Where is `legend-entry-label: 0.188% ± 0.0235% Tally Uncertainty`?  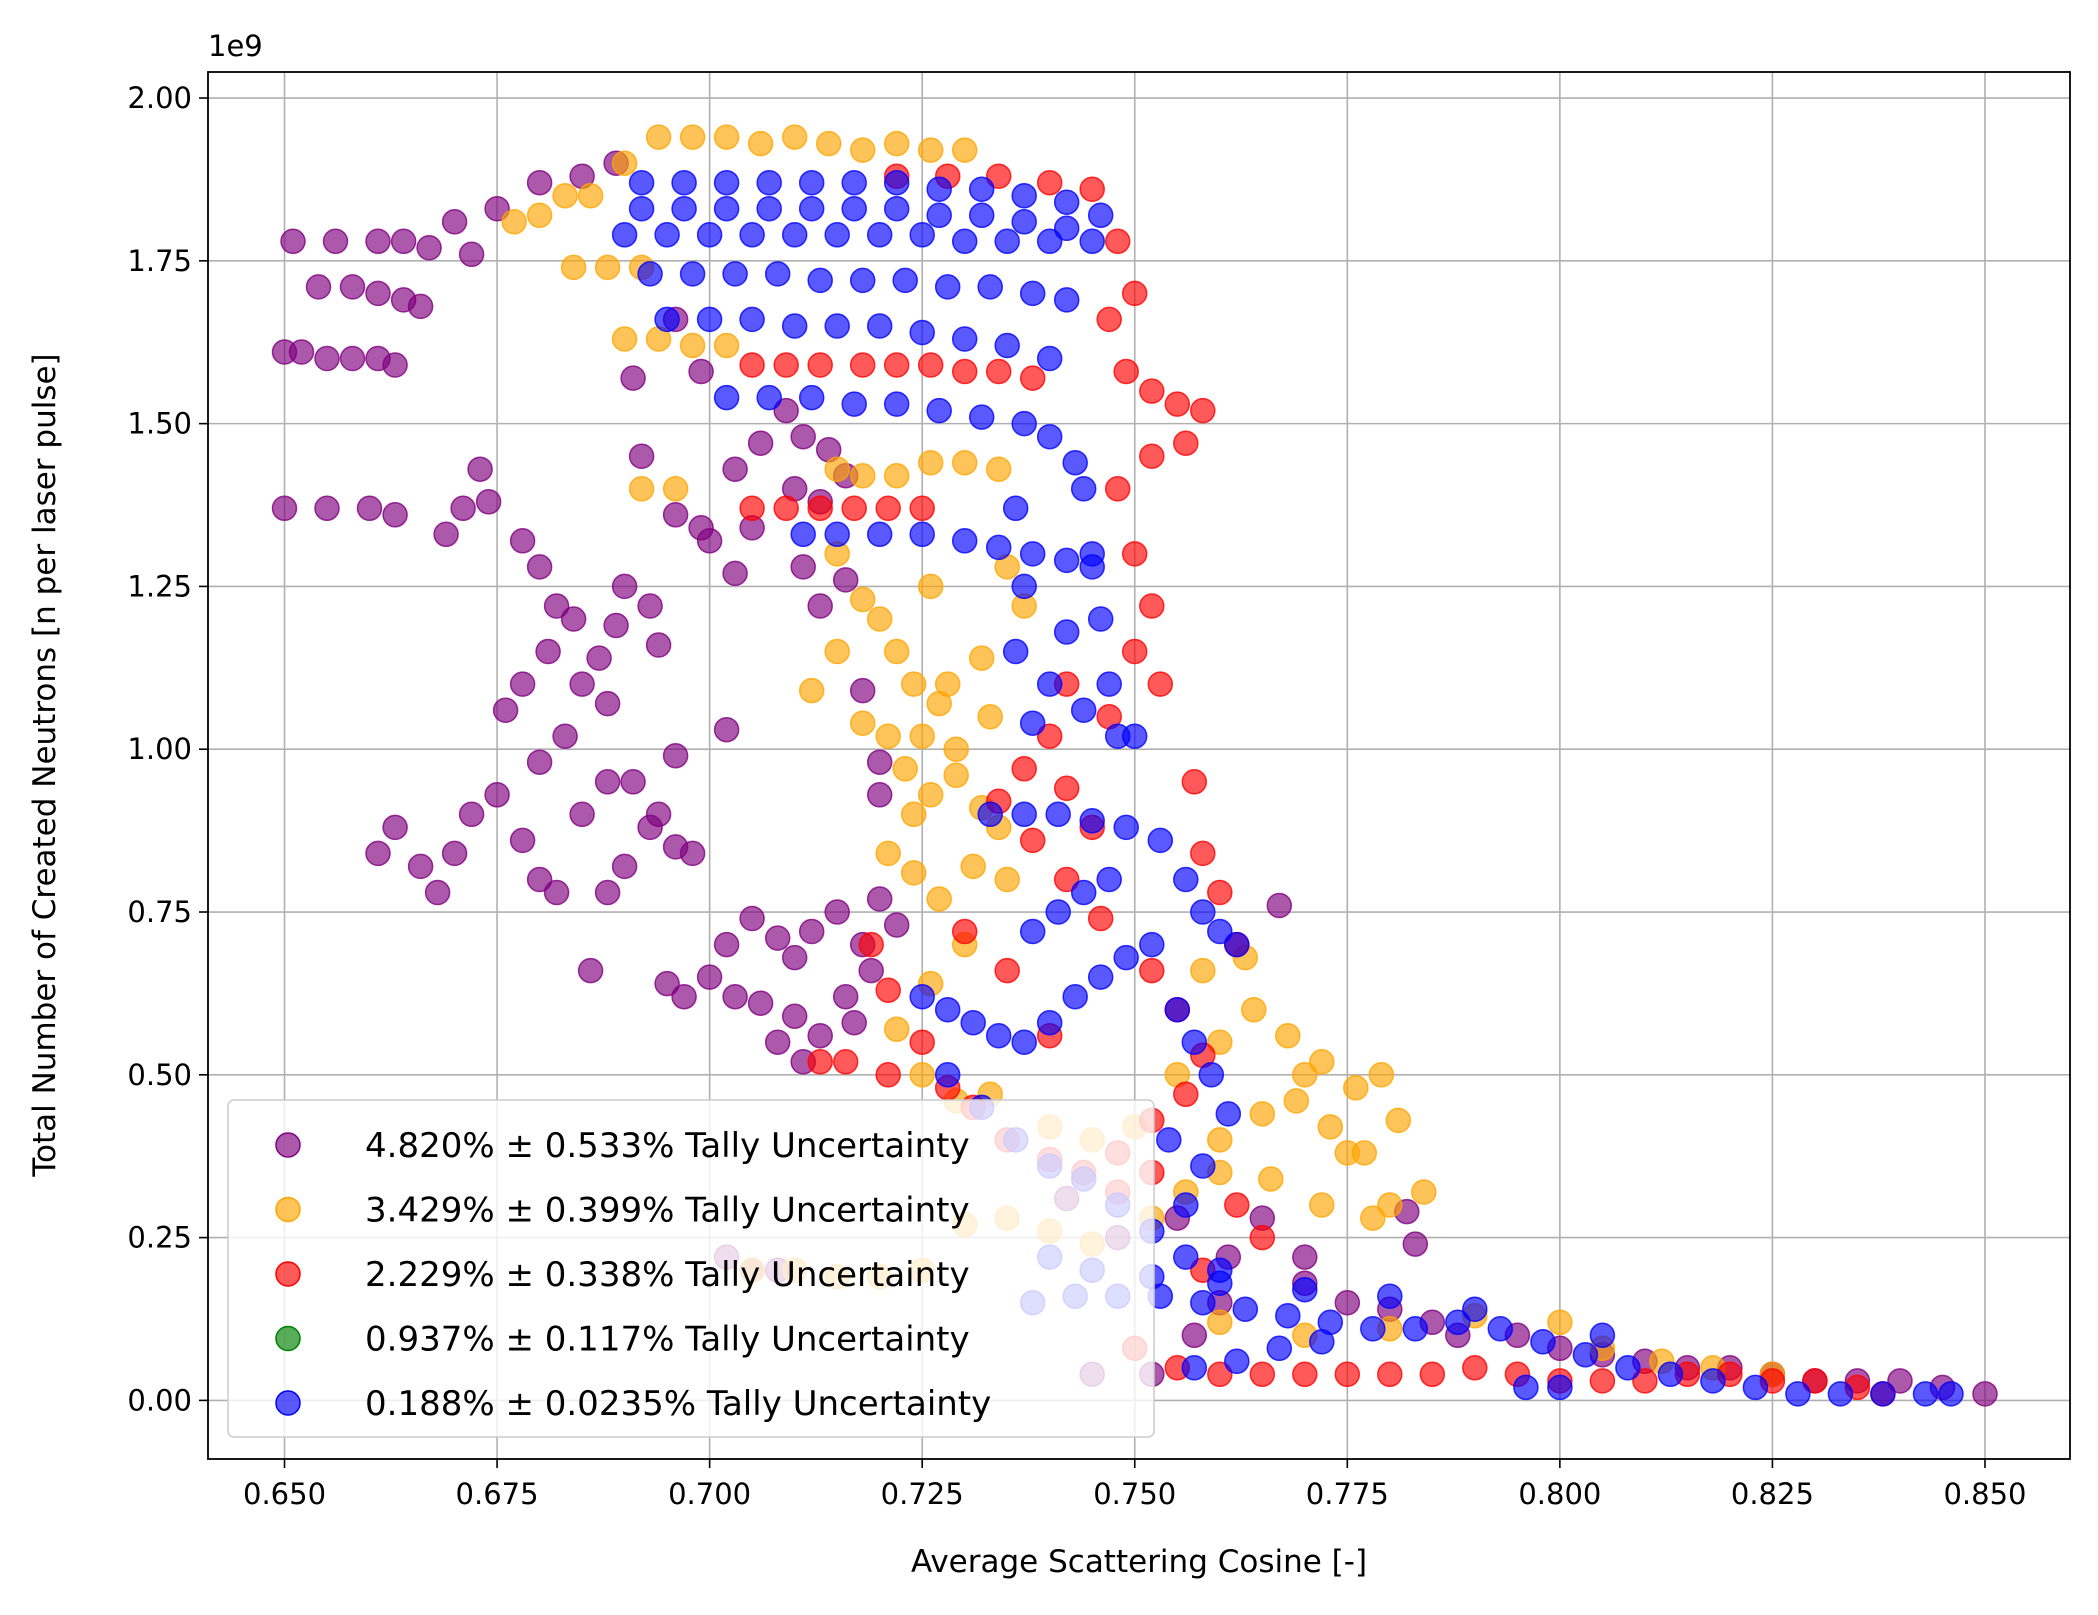 legend-entry-label: 0.188% ± 0.0235% Tally Uncertainty is located at coordinates (678, 1404).